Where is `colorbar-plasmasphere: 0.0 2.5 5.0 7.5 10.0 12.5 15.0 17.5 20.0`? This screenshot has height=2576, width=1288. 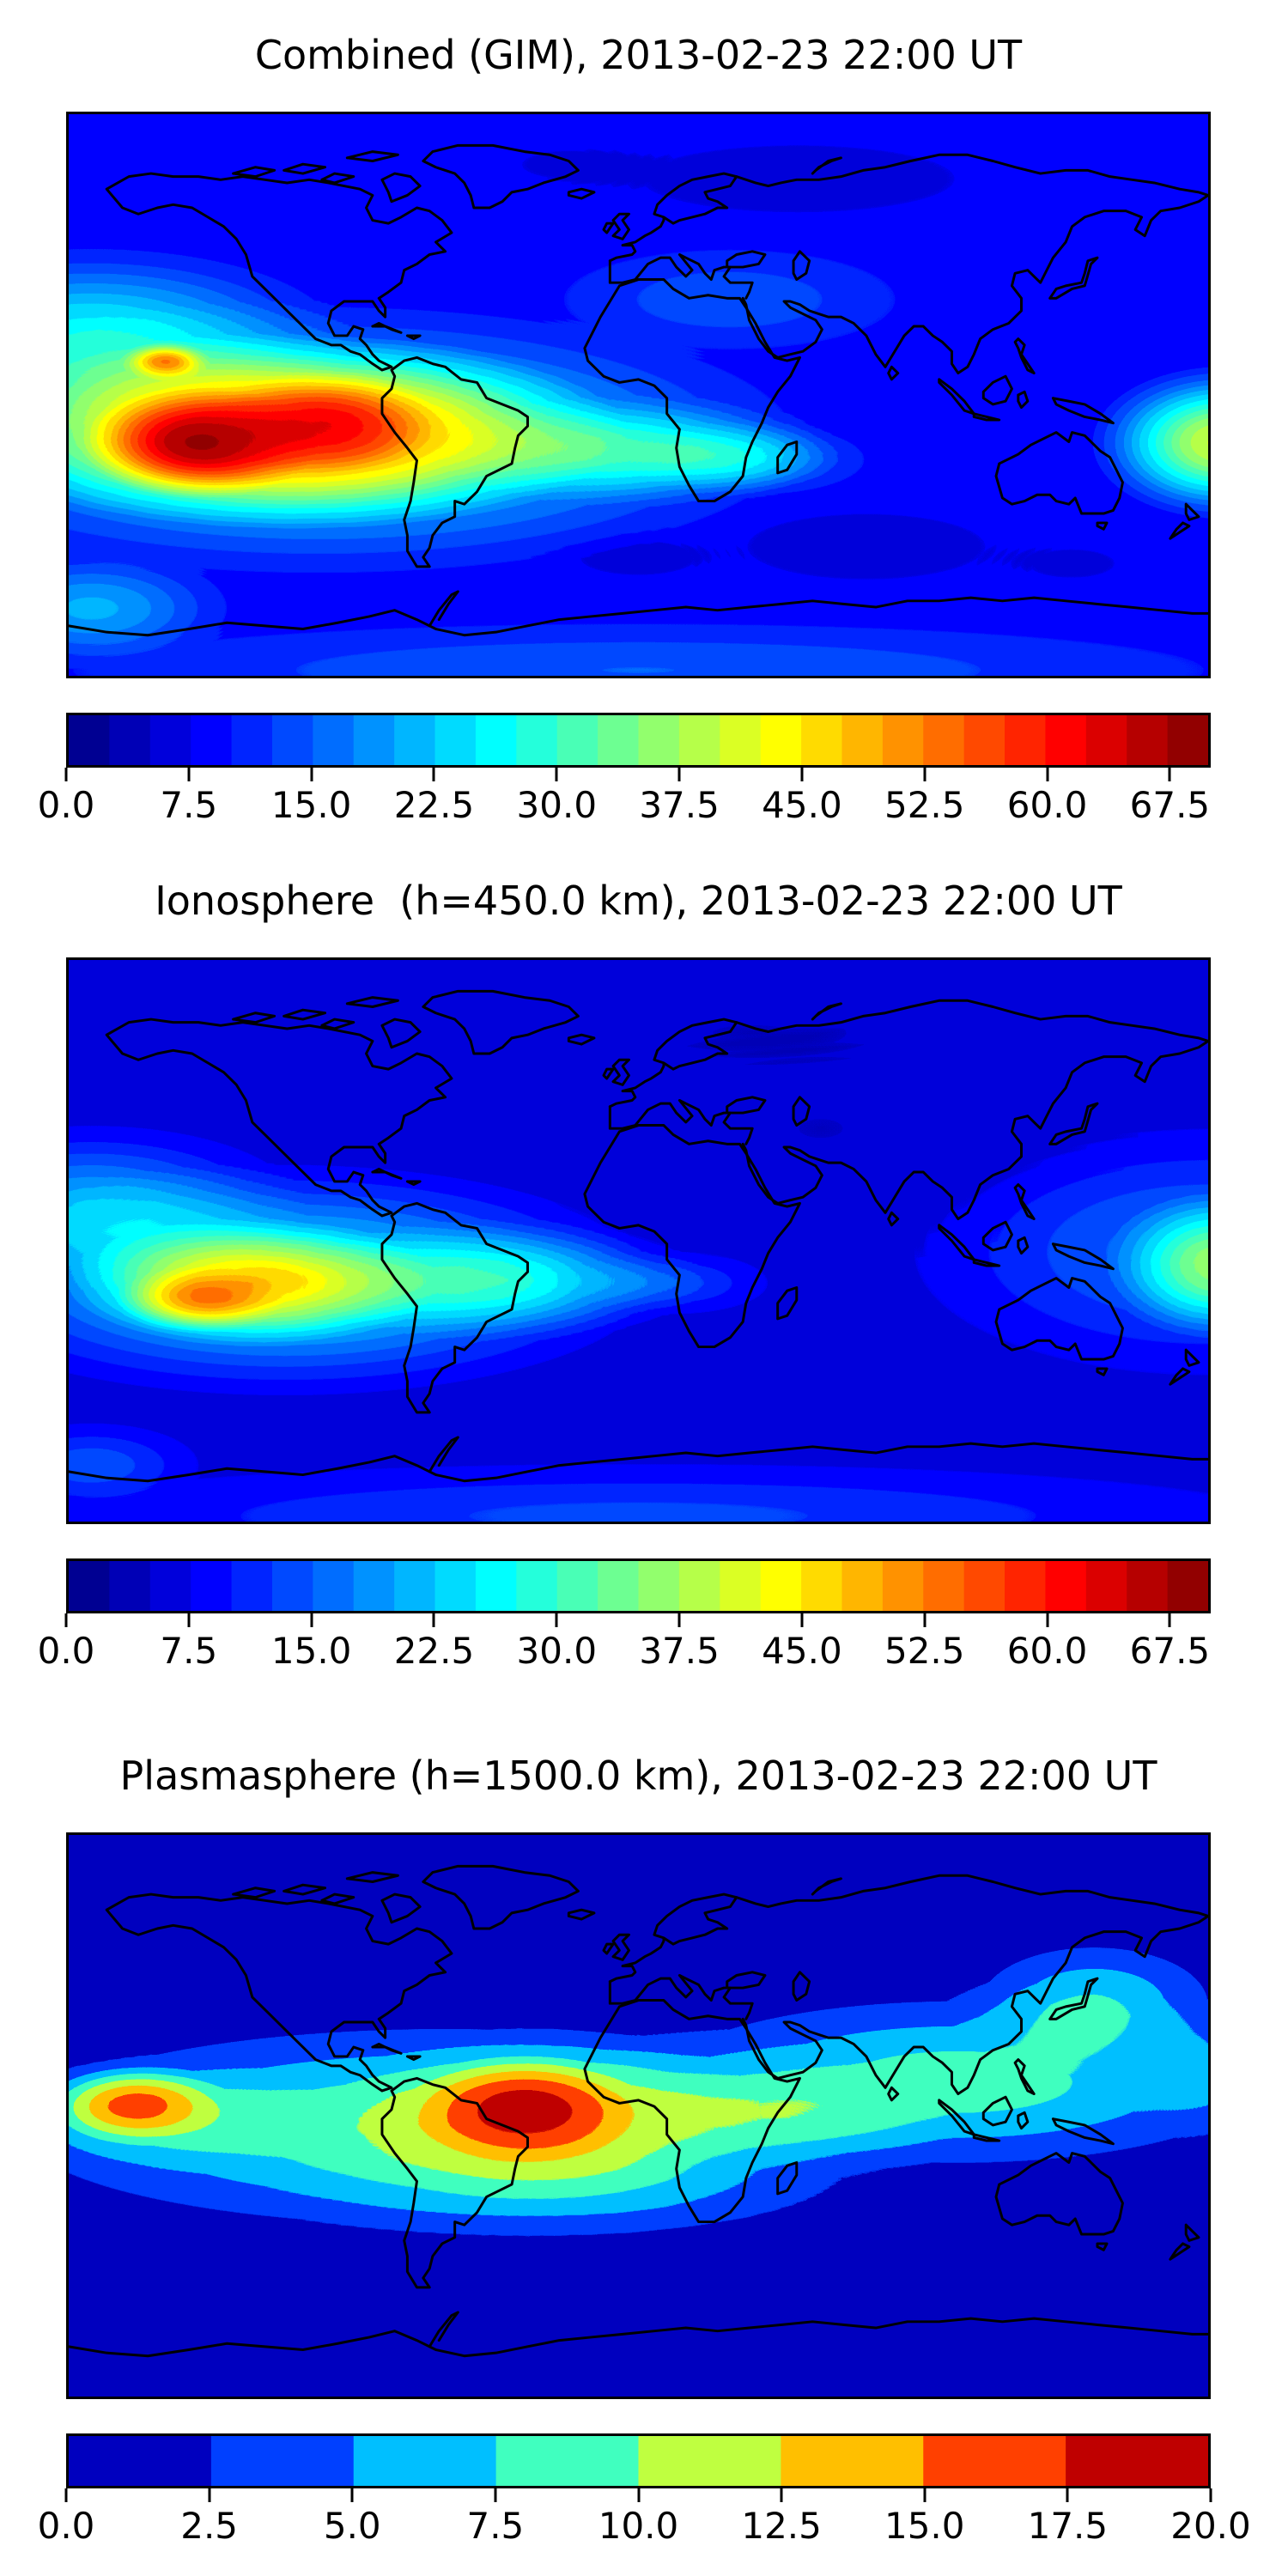 colorbar-plasmasphere: 0.0 2.5 5.0 7.5 10.0 12.5 15.0 17.5 20.0 is located at coordinates (644, 2491).